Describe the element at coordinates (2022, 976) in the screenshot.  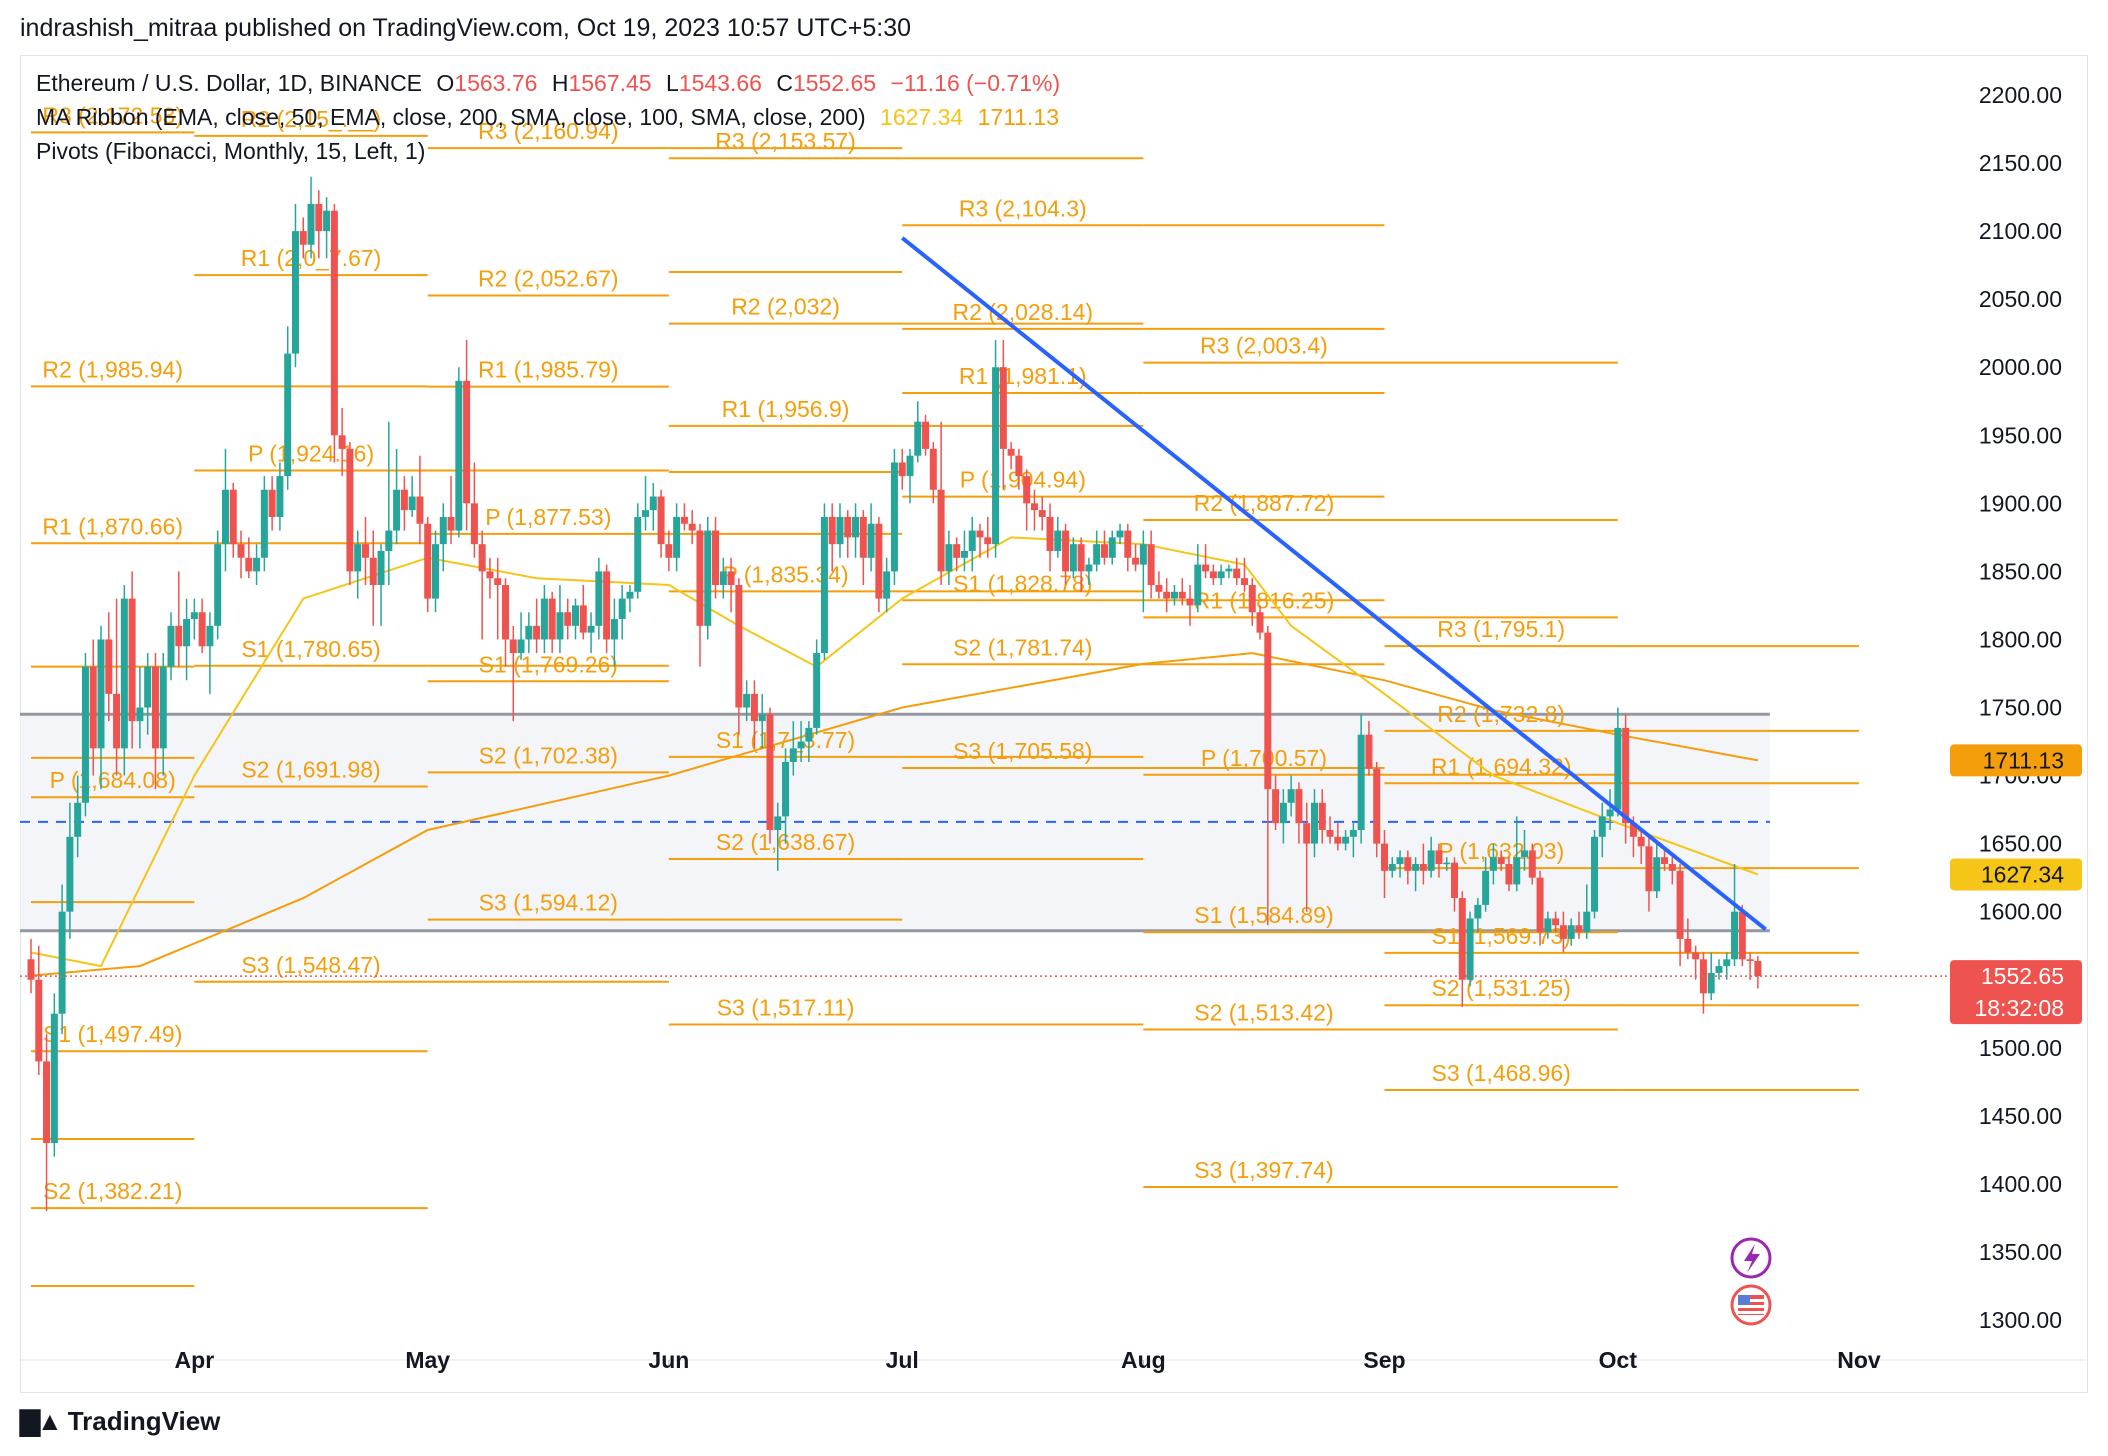
I see `price-badge-value: 1552.65` at that location.